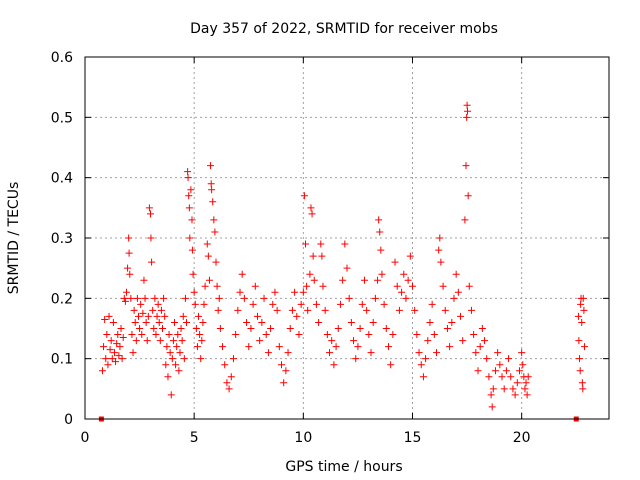 The height and width of the screenshot is (480, 640). I want to click on y-tick-label: 0.3, so click(62, 239).